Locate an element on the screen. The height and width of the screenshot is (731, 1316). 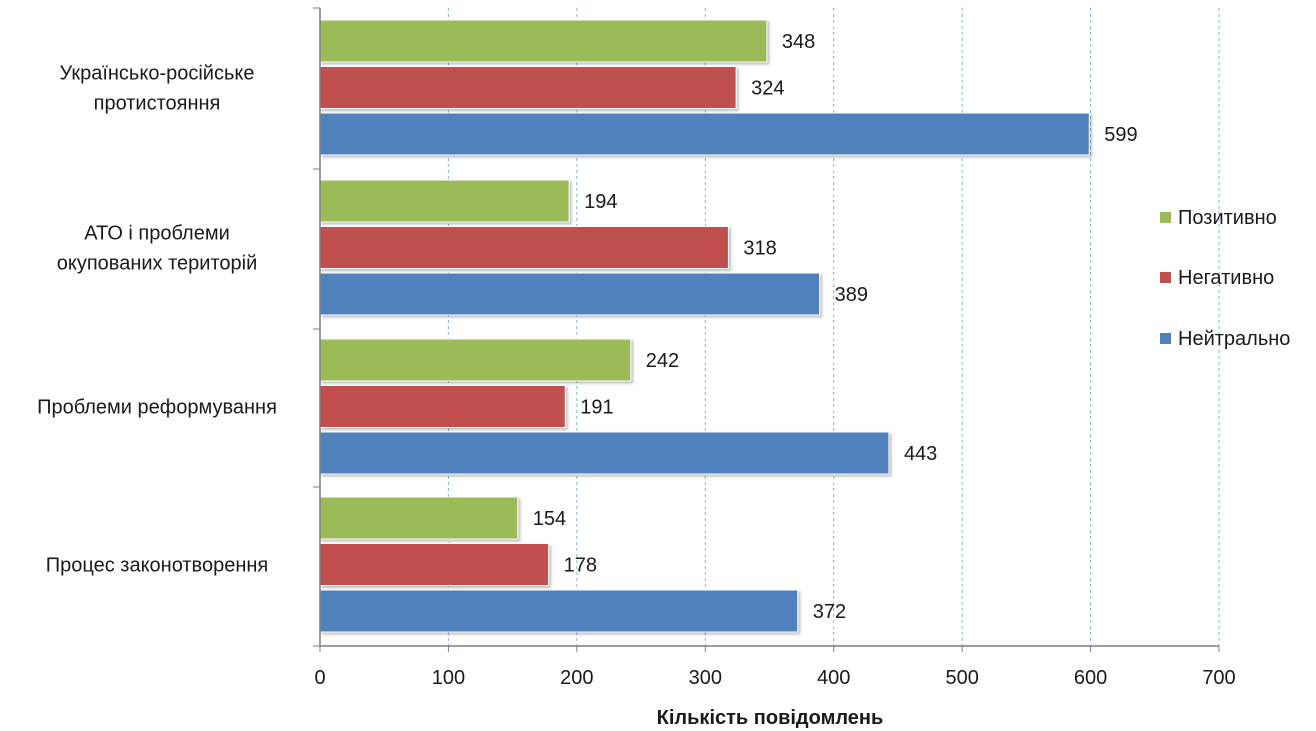
data-label: 242 is located at coordinates (662, 361).